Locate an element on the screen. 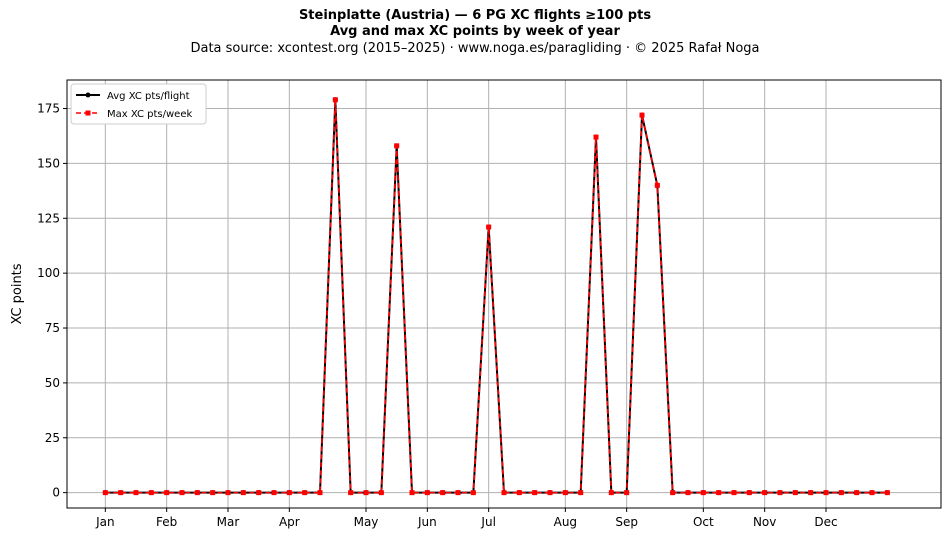 The image size is (950, 539). chart-subtitle: Avg and max XC points by week of year is located at coordinates (475, 31).